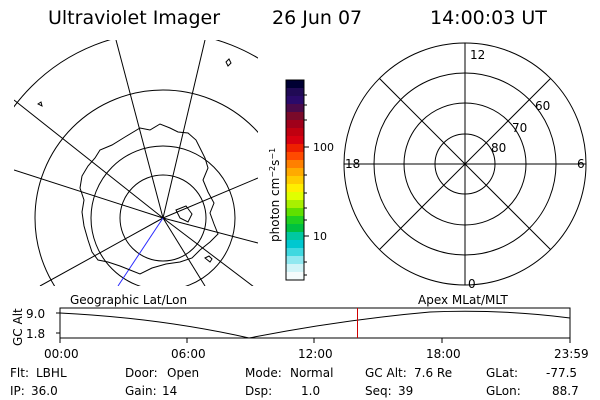 This screenshot has height=400, width=600. I want to click on date-label: 26 Jun 07, so click(317, 18).